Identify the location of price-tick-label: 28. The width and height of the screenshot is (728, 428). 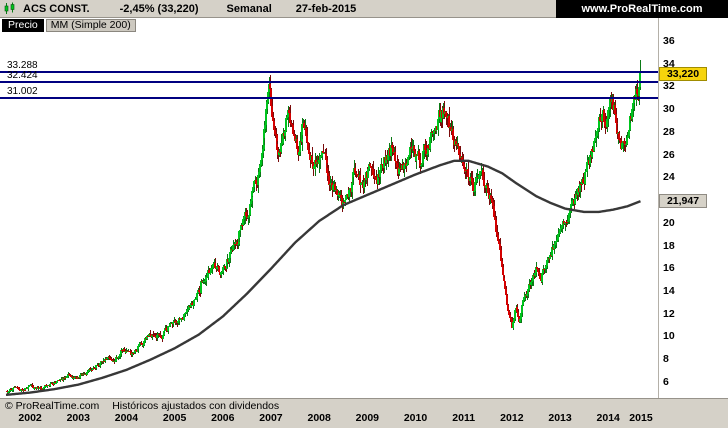
(669, 131).